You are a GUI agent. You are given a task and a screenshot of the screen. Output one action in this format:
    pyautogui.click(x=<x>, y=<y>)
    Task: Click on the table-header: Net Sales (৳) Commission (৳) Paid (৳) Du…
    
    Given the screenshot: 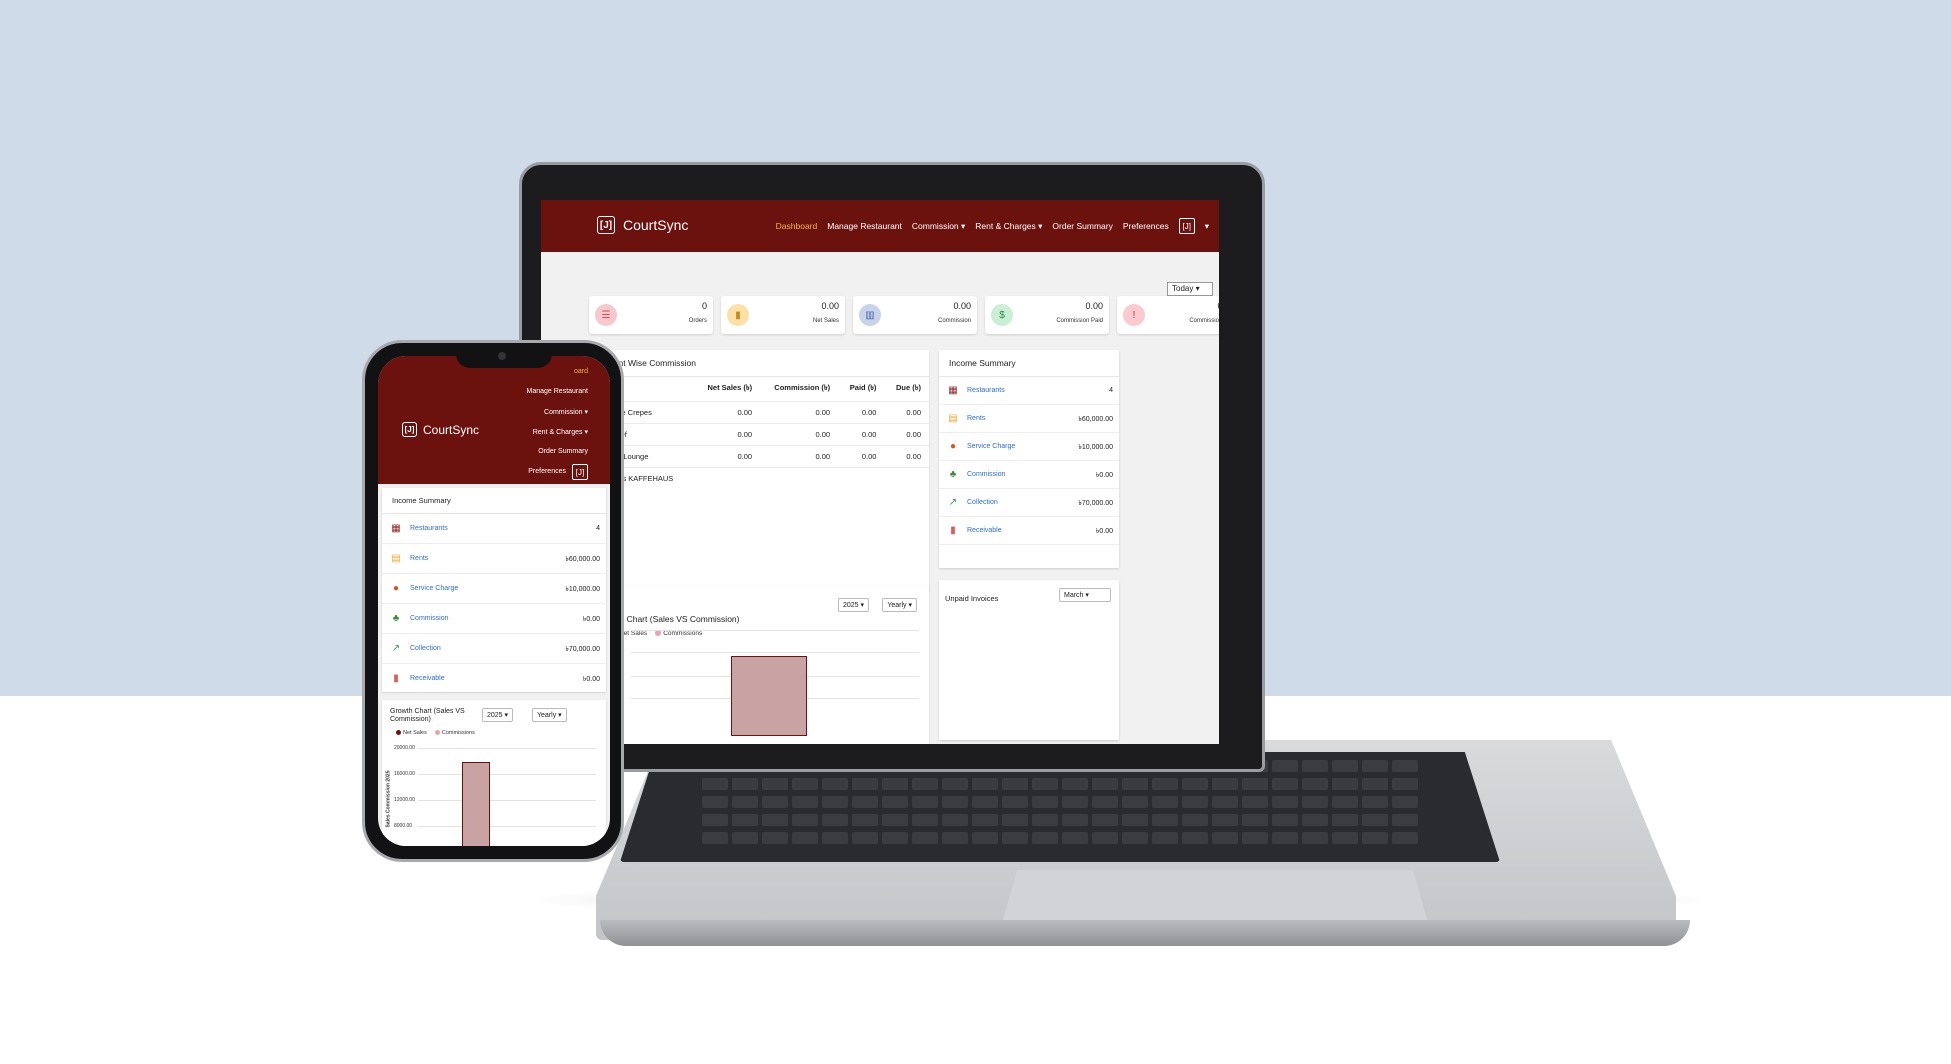 What is the action you would take?
    pyautogui.click(x=735, y=389)
    